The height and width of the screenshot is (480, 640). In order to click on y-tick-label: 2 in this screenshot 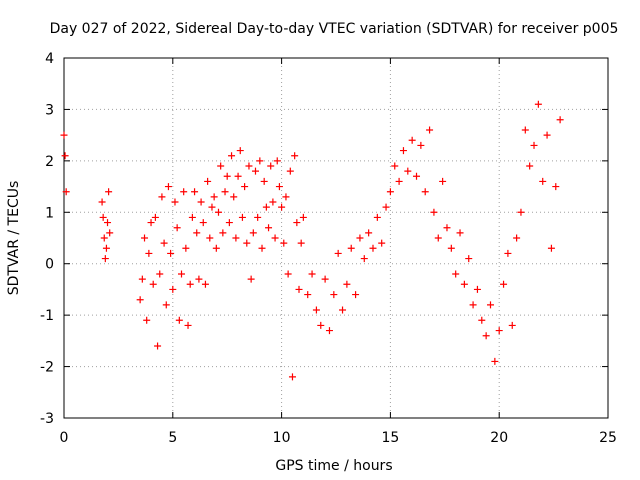, I will do `click(49, 162)`.